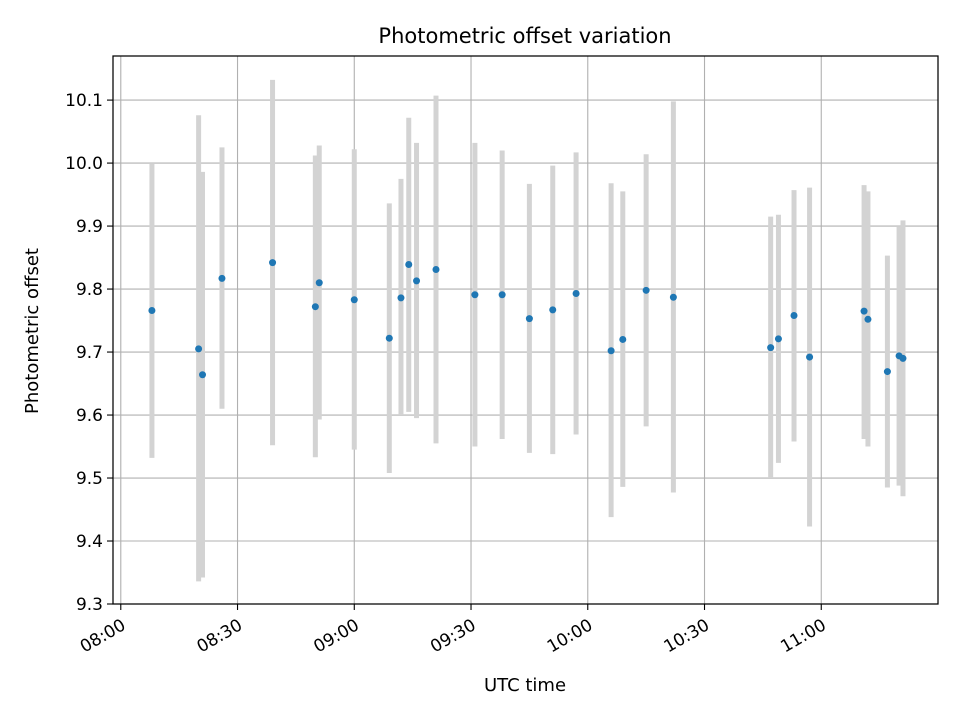 This screenshot has width=960, height=720. I want to click on y-tick-label: 10.1, so click(84, 101).